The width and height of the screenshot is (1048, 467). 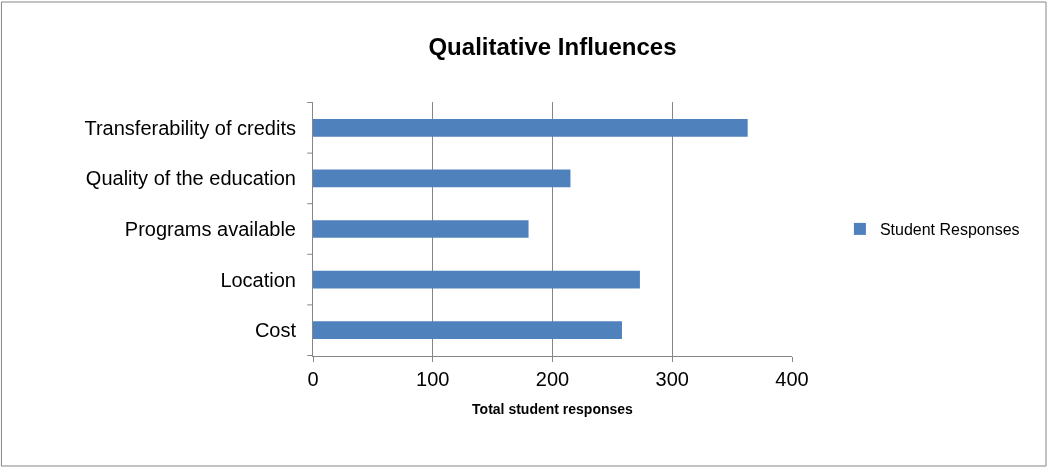 What do you see at coordinates (672, 379) in the screenshot?
I see `x-tick-label: 300` at bounding box center [672, 379].